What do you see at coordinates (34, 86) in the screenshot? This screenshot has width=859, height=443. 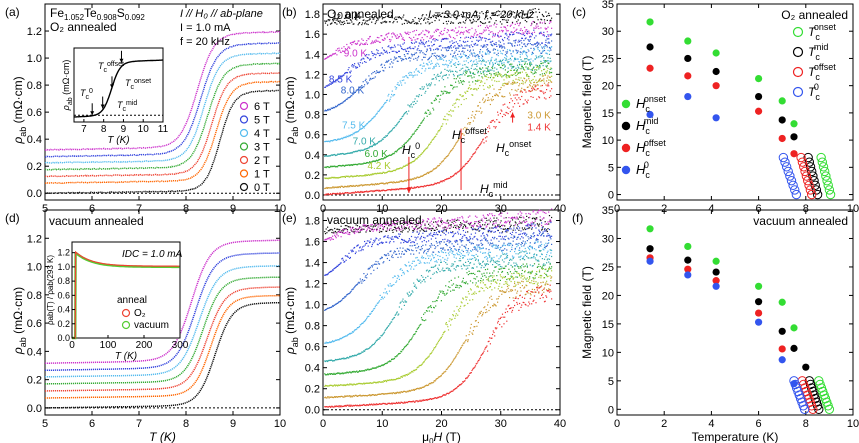 I see `y-tick-label: 0.8` at bounding box center [34, 86].